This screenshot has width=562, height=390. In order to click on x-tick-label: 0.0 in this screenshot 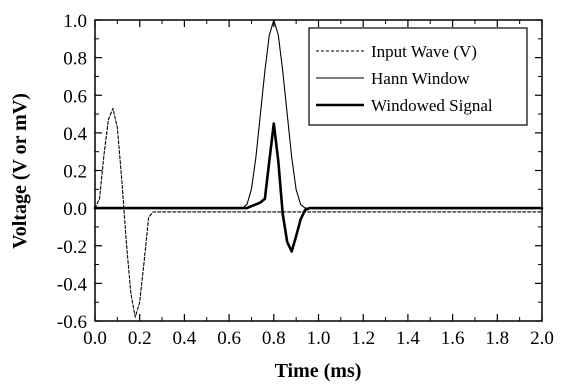, I will do `click(95, 338)`.